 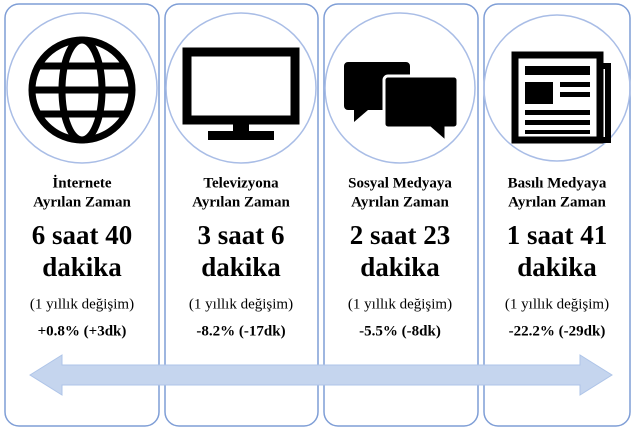 I want to click on newspaper-icon, so click(x=561, y=97).